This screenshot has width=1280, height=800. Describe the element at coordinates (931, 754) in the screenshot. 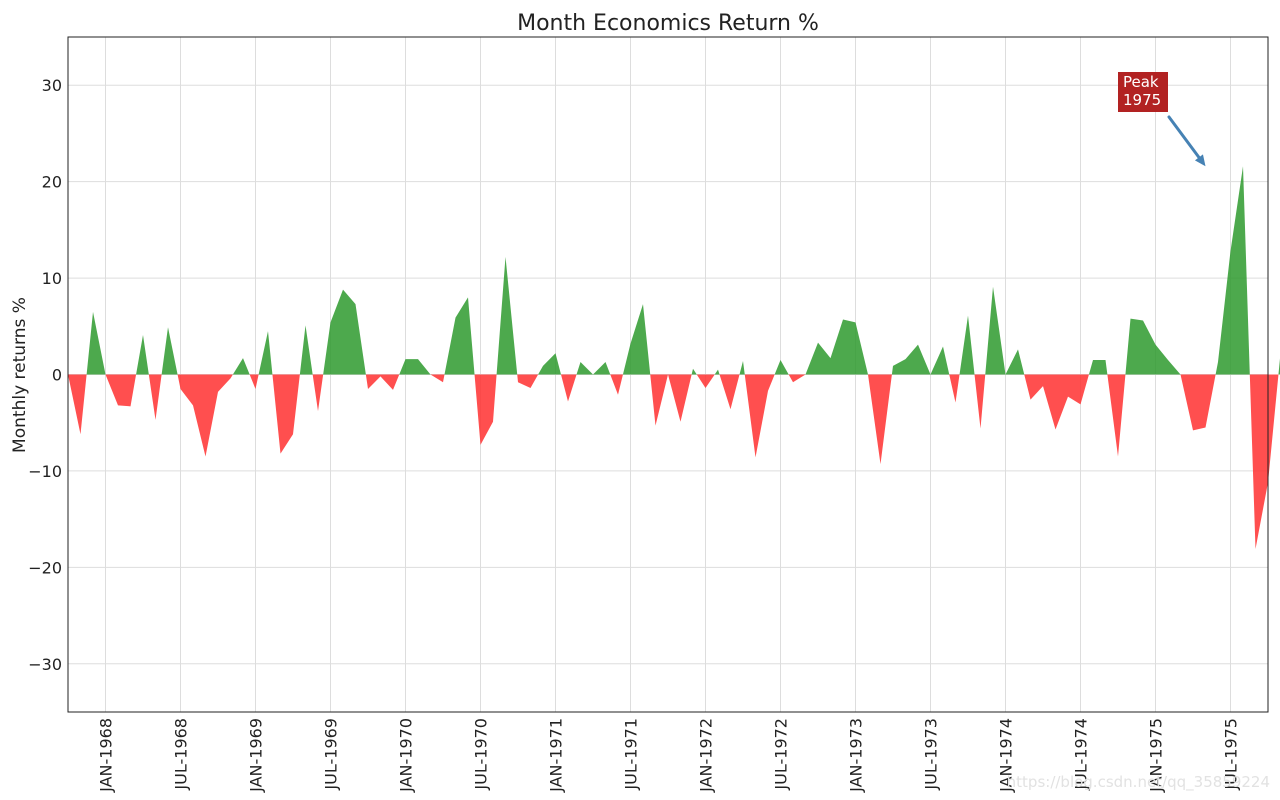

I see `x-tick-label: JUL-1973` at that location.